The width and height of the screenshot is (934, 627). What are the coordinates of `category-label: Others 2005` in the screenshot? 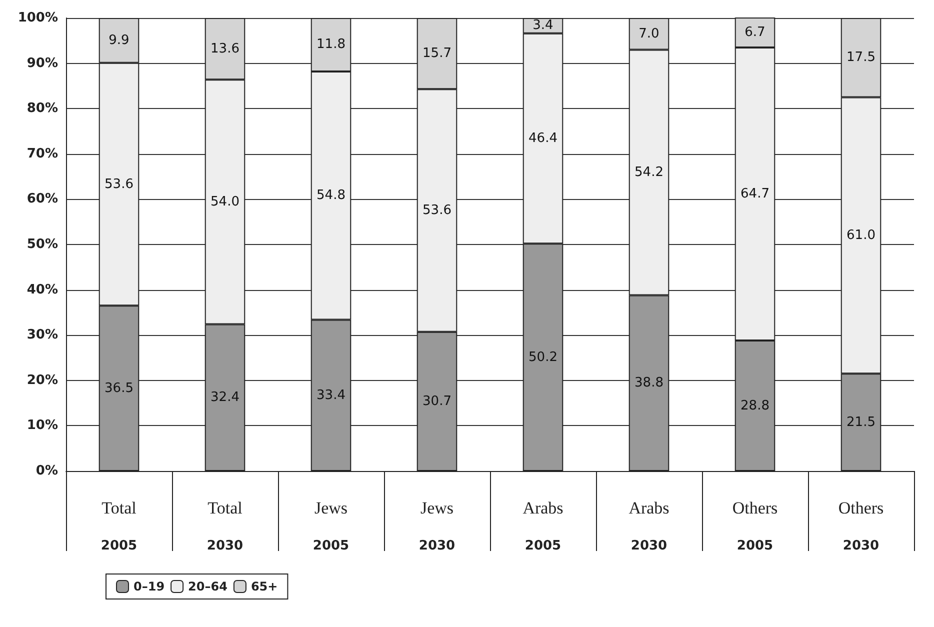 It's located at (755, 526).